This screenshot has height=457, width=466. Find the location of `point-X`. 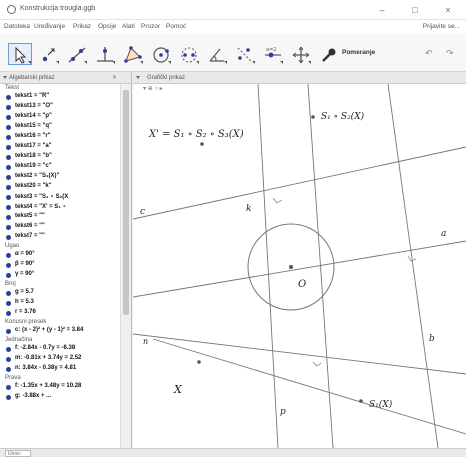

point-X is located at coordinates (199, 362).